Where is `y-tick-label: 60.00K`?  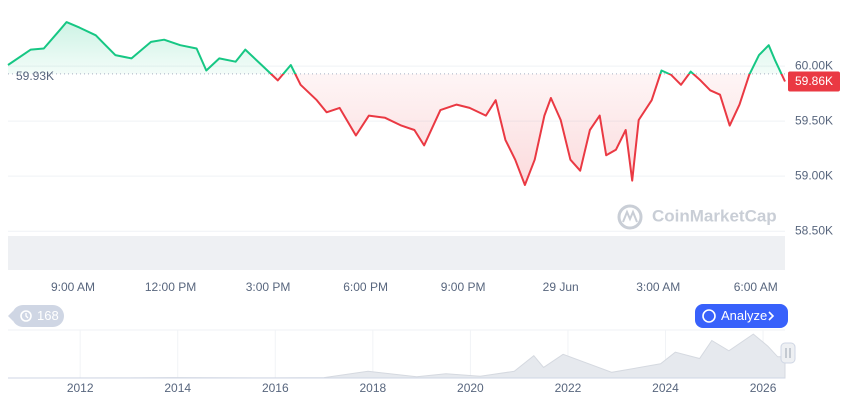
y-tick-label: 60.00K is located at coordinates (814, 65).